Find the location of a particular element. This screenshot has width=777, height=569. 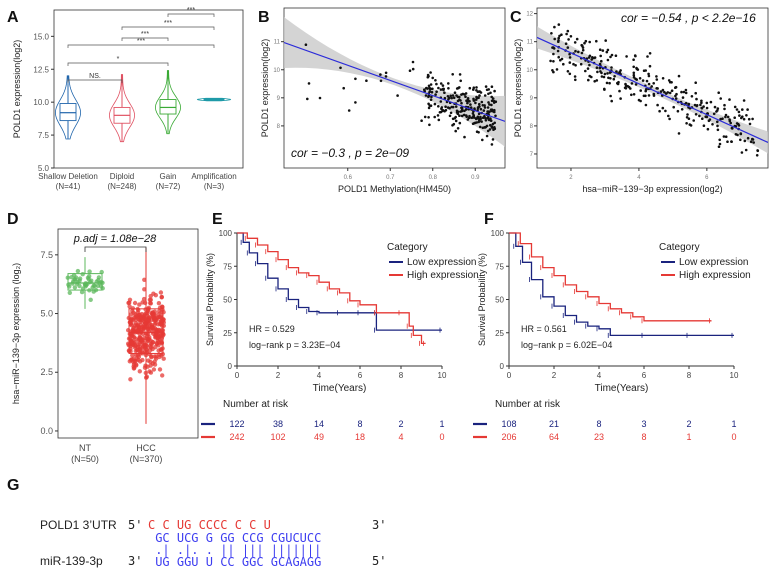

e-legend-high: High expression is located at coordinates (443, 275).